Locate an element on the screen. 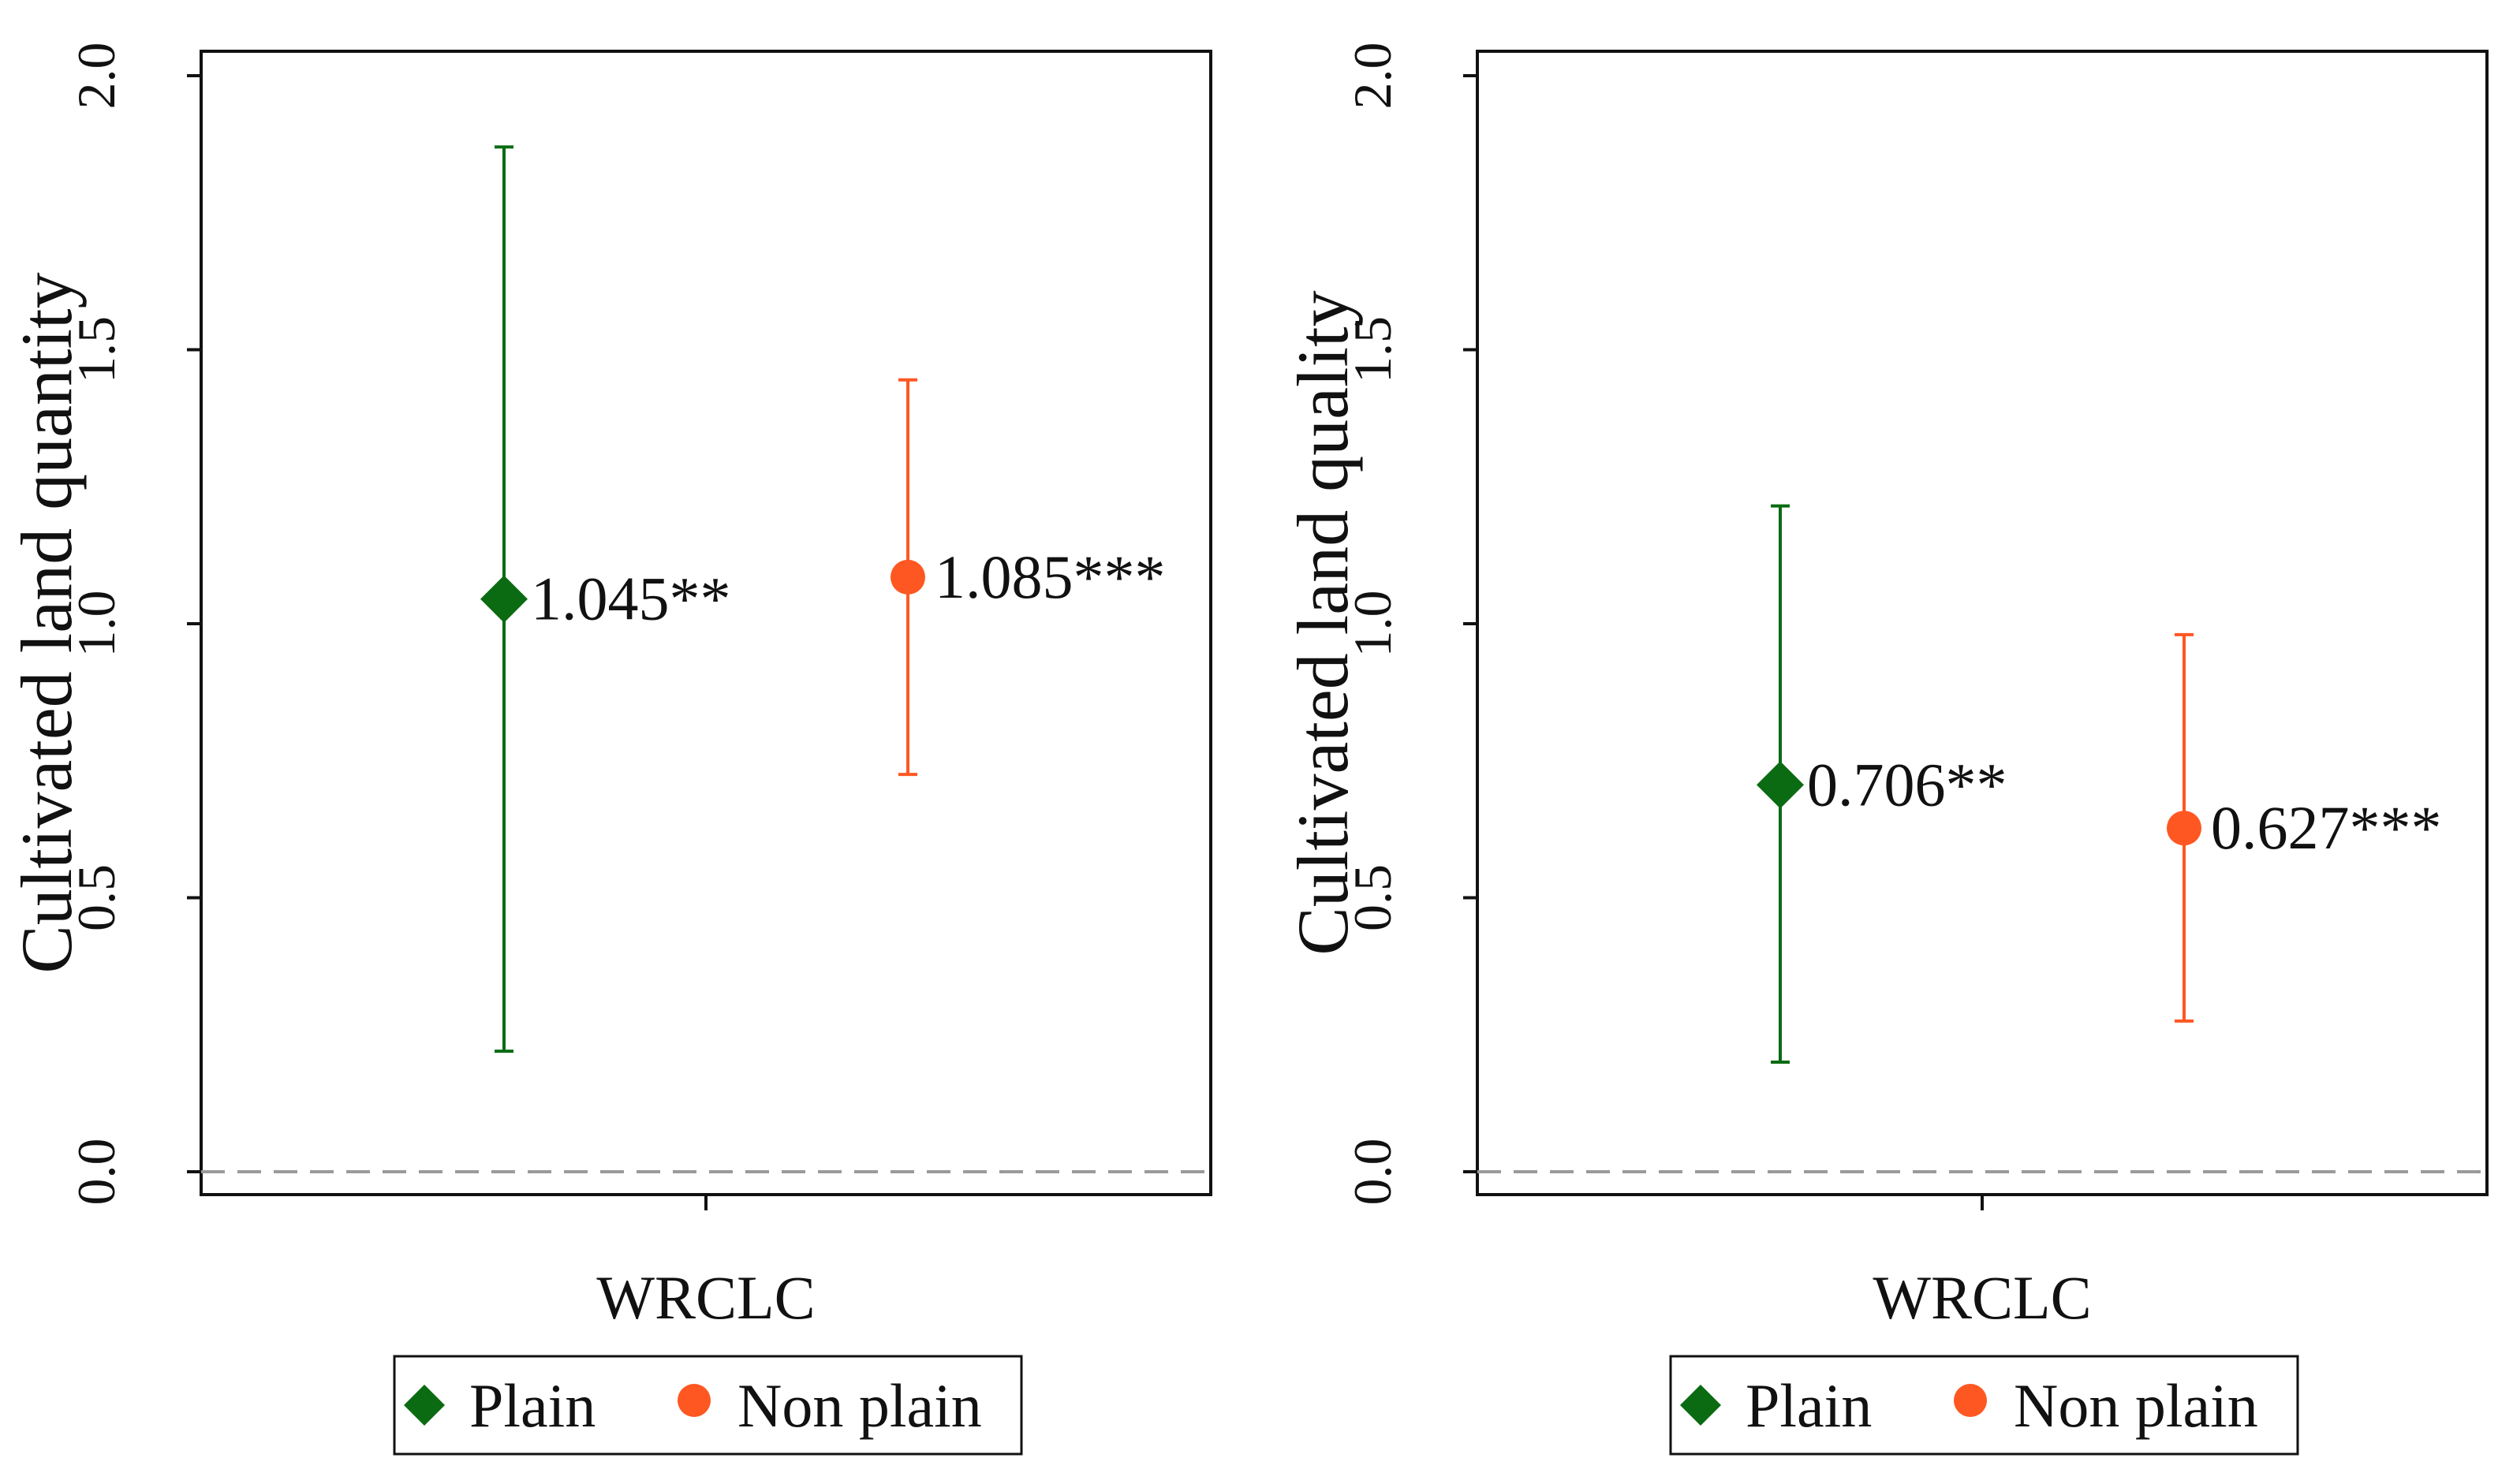 The width and height of the screenshot is (2513, 1484). estimate-label: 1.045** is located at coordinates (631, 599).